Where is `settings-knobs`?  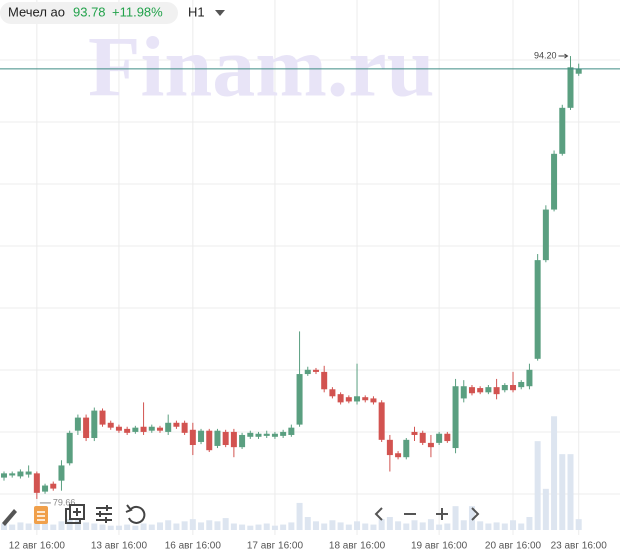 settings-knobs is located at coordinates (103, 514).